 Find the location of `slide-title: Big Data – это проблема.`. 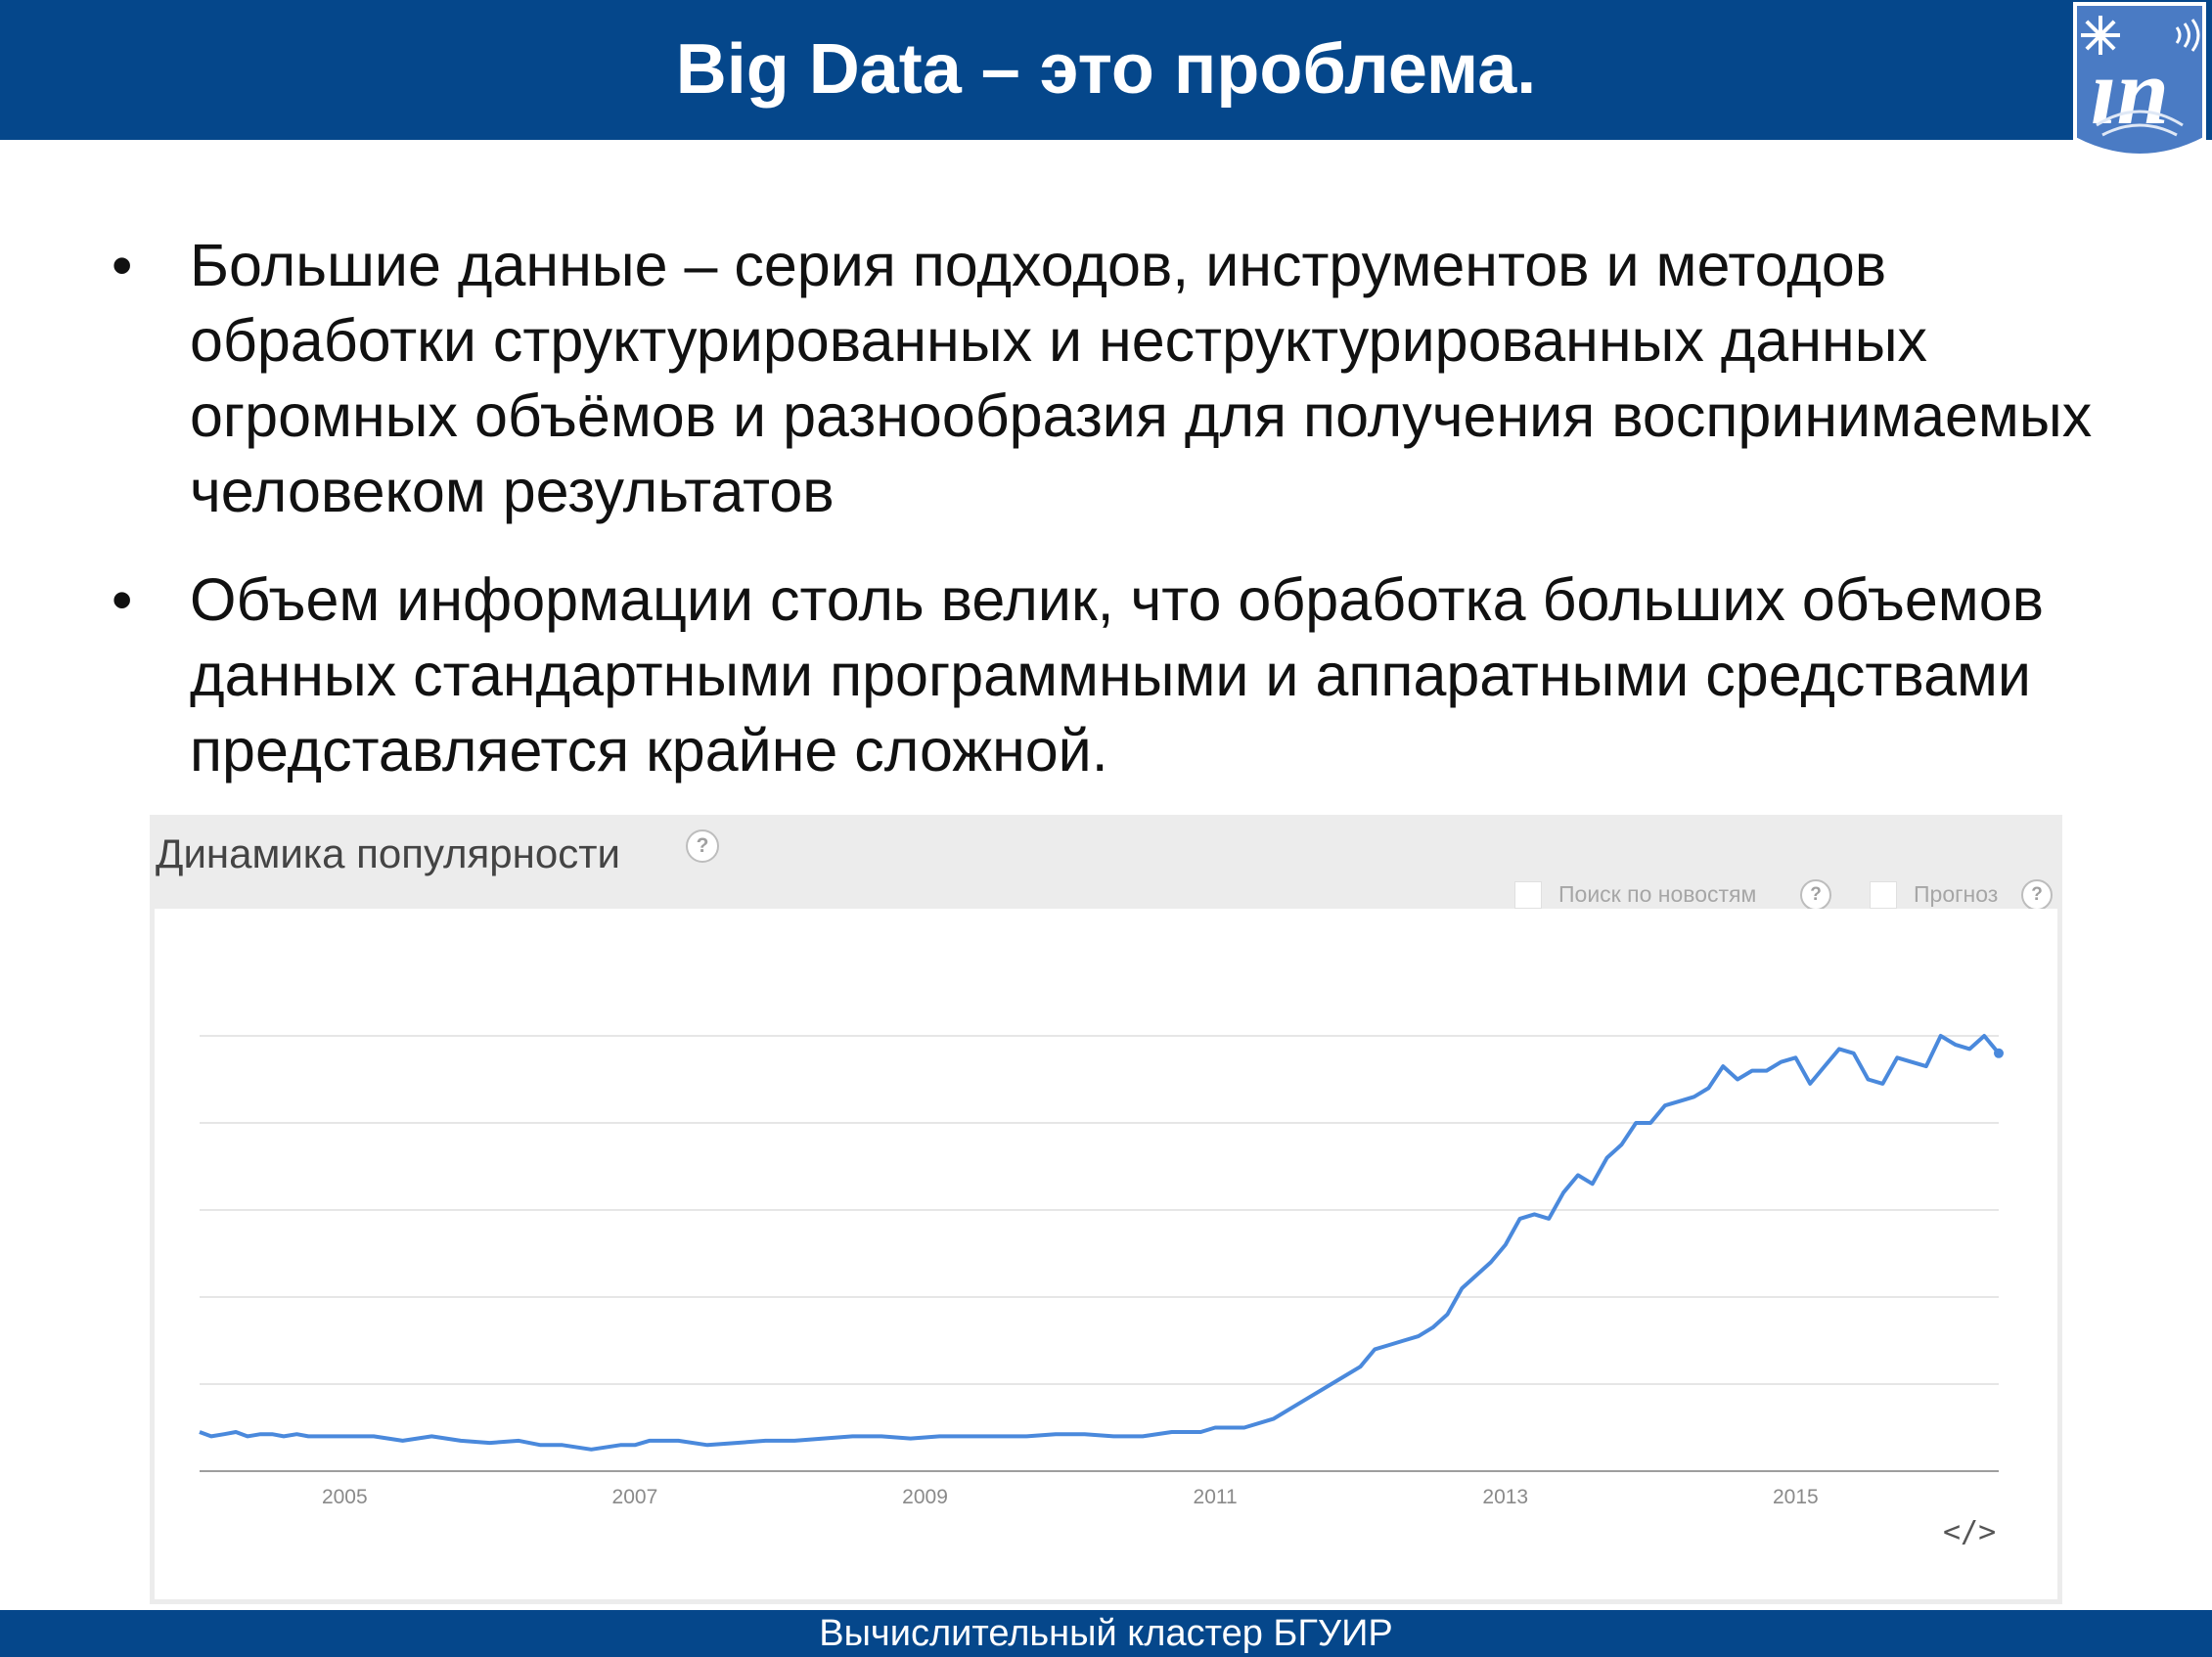

slide-title: Big Data – это проблема. is located at coordinates (1106, 69).